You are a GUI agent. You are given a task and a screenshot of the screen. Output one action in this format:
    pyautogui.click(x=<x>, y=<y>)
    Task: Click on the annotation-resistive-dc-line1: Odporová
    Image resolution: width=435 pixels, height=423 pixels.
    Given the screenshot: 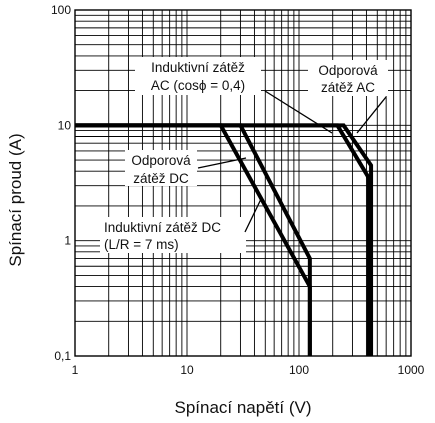 What is the action you would take?
    pyautogui.click(x=161, y=160)
    